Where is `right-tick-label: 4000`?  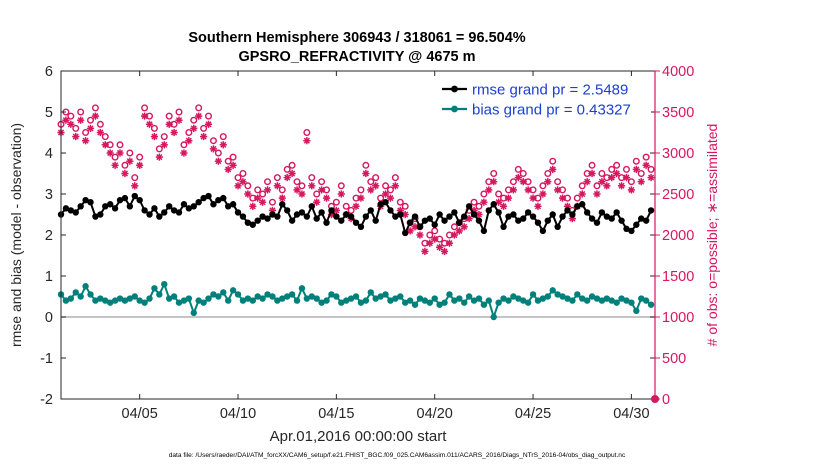 right-tick-label: 4000 is located at coordinates (678, 72).